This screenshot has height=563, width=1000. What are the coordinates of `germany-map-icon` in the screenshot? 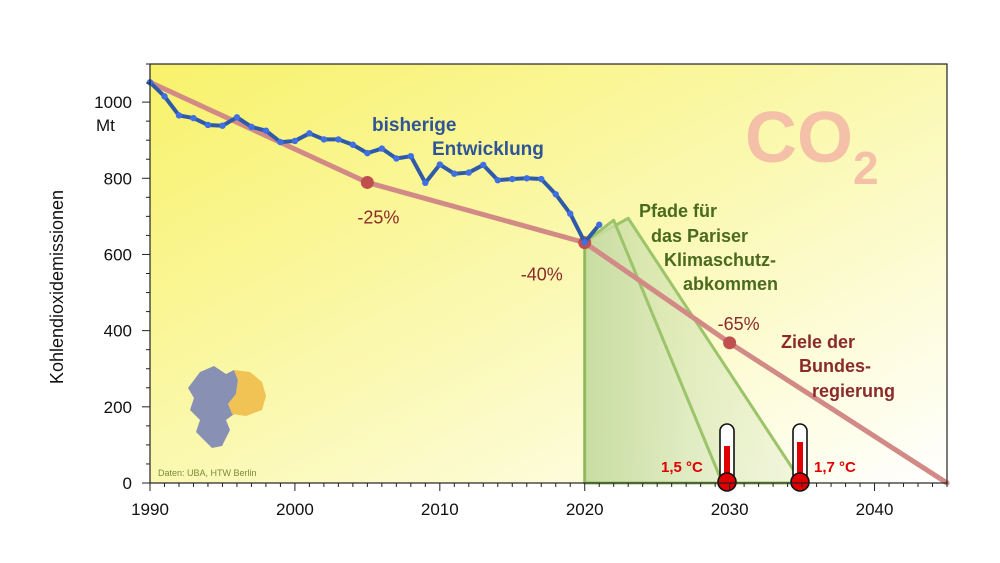 It's located at (227, 407).